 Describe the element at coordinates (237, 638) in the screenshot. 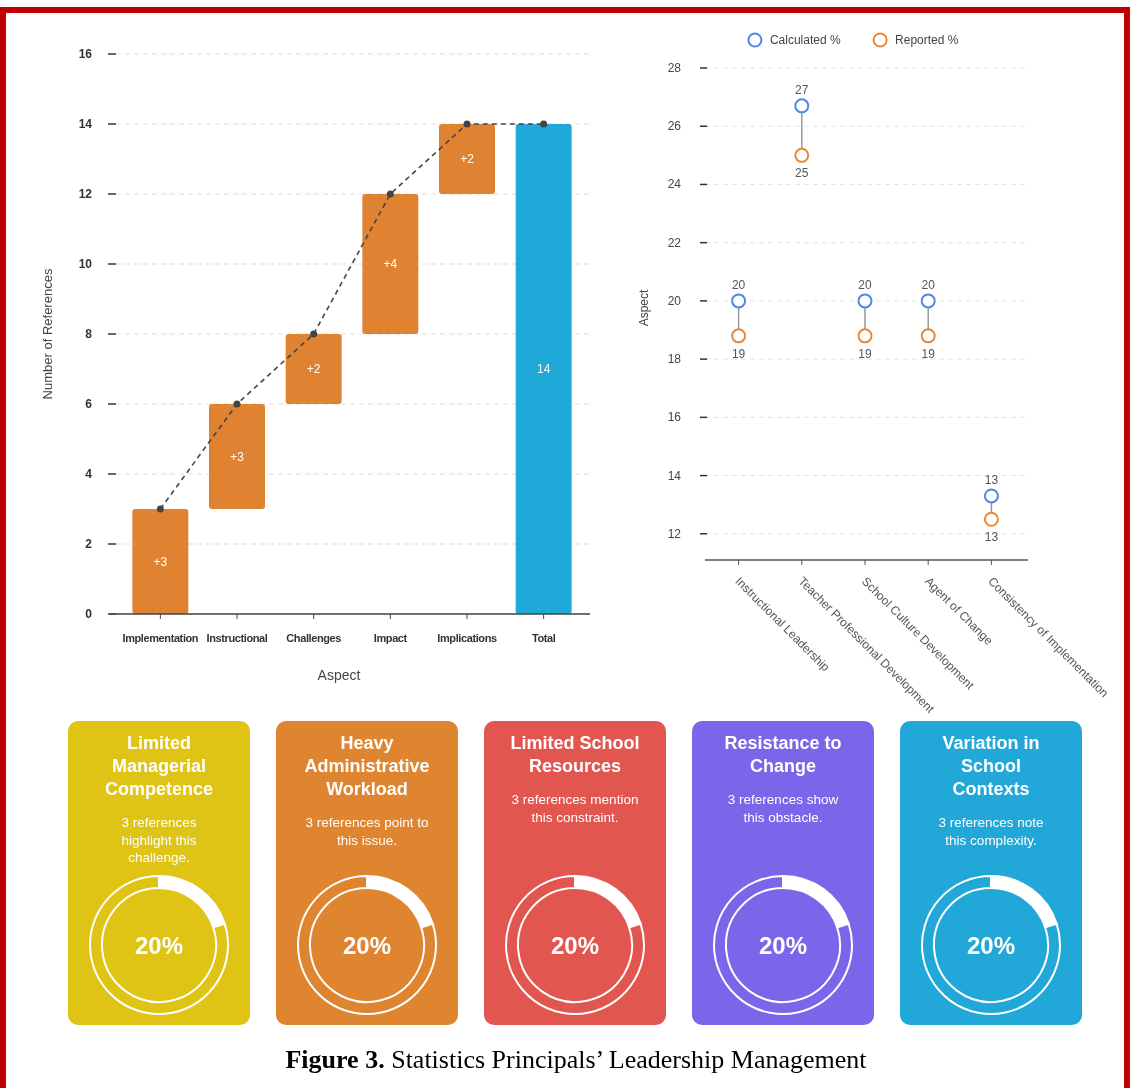

I see `x-tick-label: Instructional` at that location.